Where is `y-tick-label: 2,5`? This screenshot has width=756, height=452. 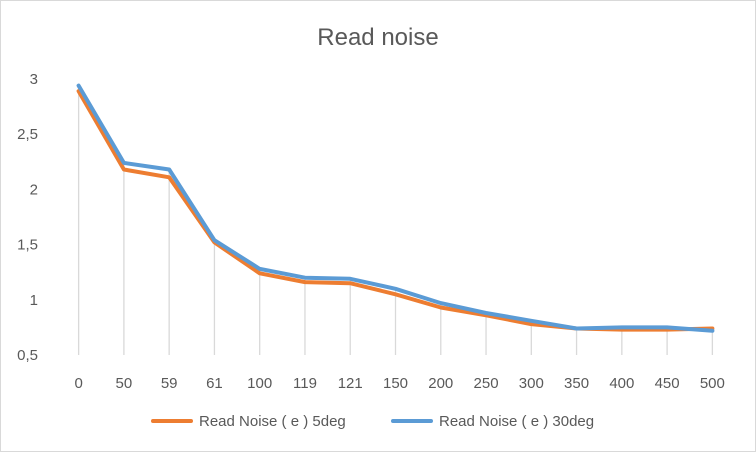 y-tick-label: 2,5 is located at coordinates (27, 134).